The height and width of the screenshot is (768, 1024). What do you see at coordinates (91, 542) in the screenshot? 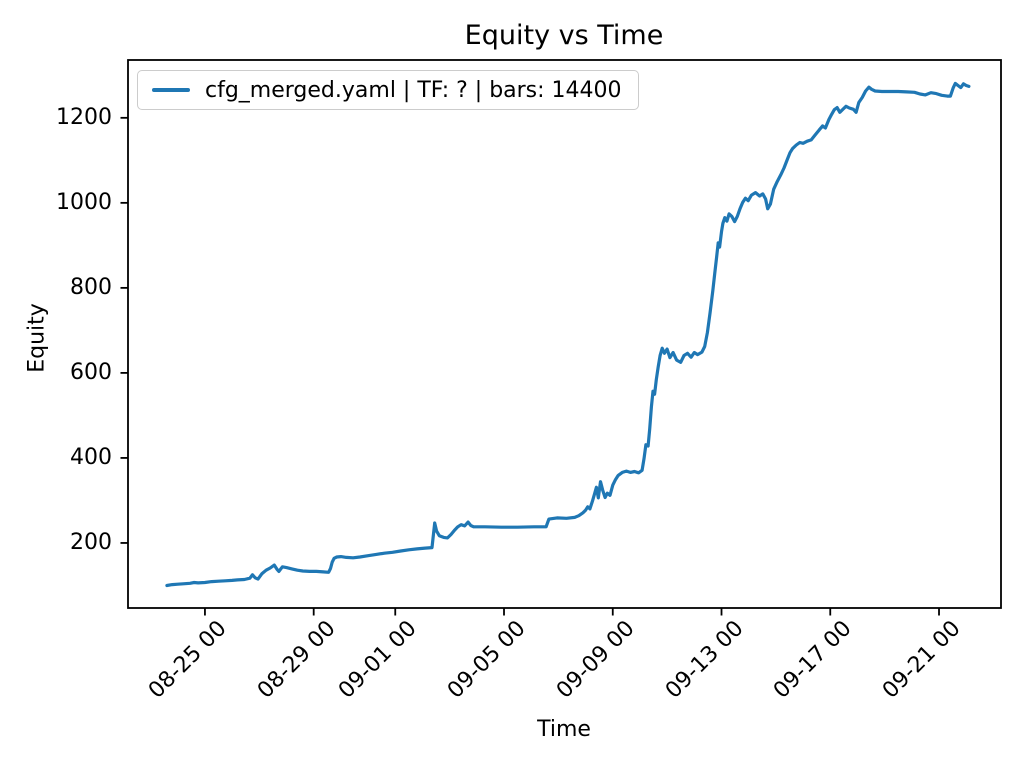
I see `y-tick-label: 200` at bounding box center [91, 542].